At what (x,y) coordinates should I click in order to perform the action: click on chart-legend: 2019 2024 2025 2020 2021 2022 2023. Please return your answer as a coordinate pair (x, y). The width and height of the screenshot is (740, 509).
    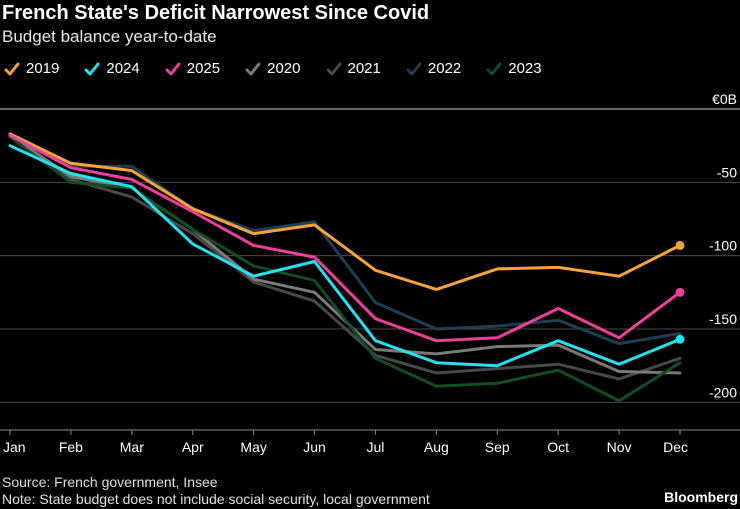
    Looking at the image, I should click on (285, 68).